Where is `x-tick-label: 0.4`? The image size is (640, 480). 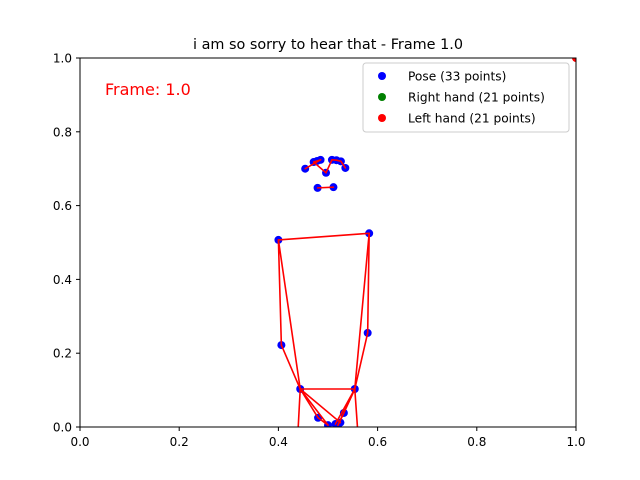 x-tick-label: 0.4 is located at coordinates (278, 442).